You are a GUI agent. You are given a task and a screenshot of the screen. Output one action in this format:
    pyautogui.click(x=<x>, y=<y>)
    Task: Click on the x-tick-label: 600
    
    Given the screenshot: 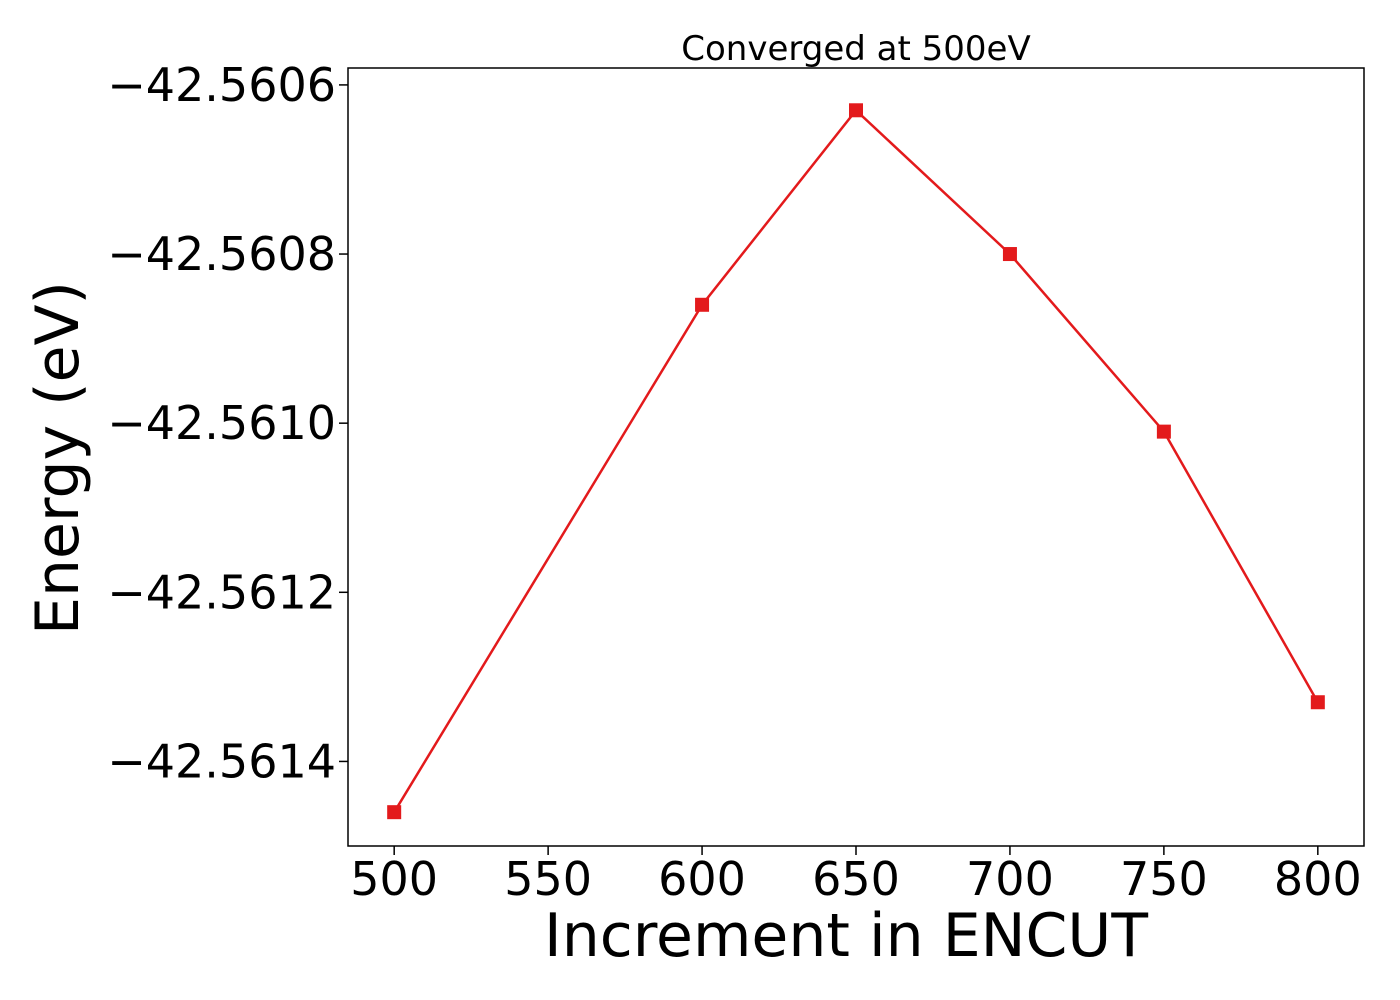 What is the action you would take?
    pyautogui.click(x=702, y=879)
    